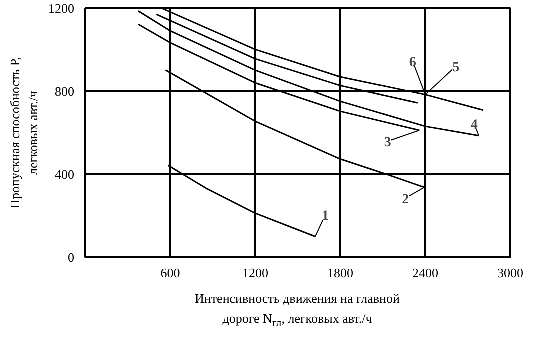 The height and width of the screenshot is (338, 535). I want to click on annotation: 4, so click(474, 125).